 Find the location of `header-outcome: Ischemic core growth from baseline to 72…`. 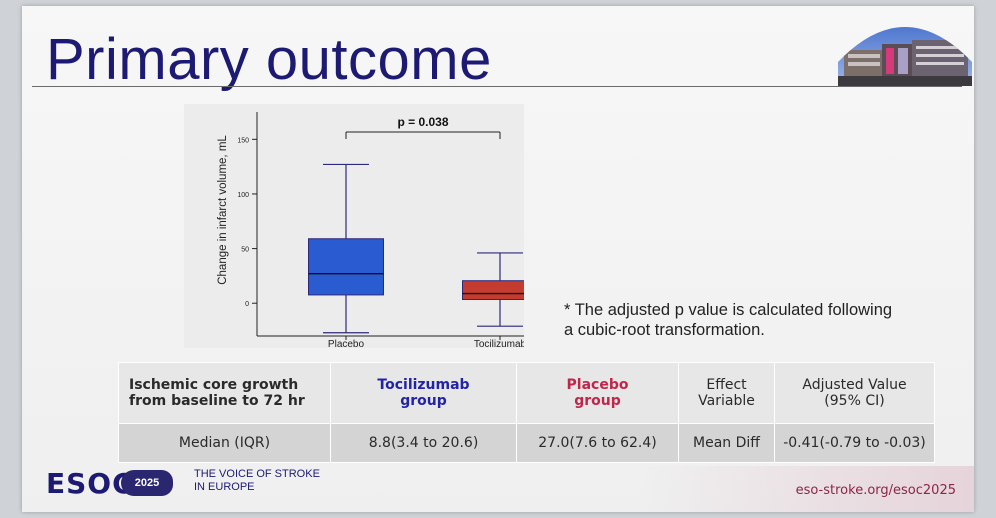

header-outcome: Ischemic core growth from baseline to 72… is located at coordinates (224, 393).